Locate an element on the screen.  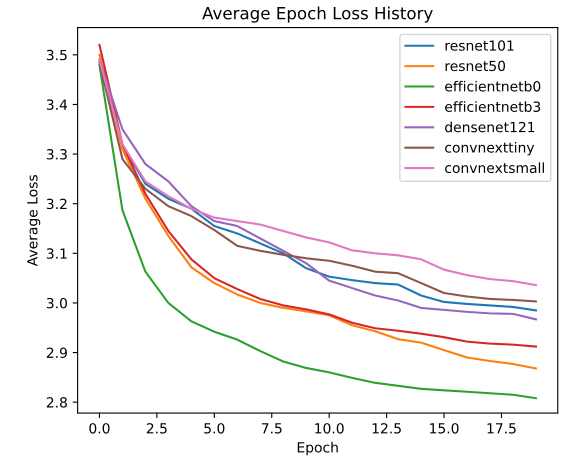
x-tick-label: 0.0 is located at coordinates (99, 428).